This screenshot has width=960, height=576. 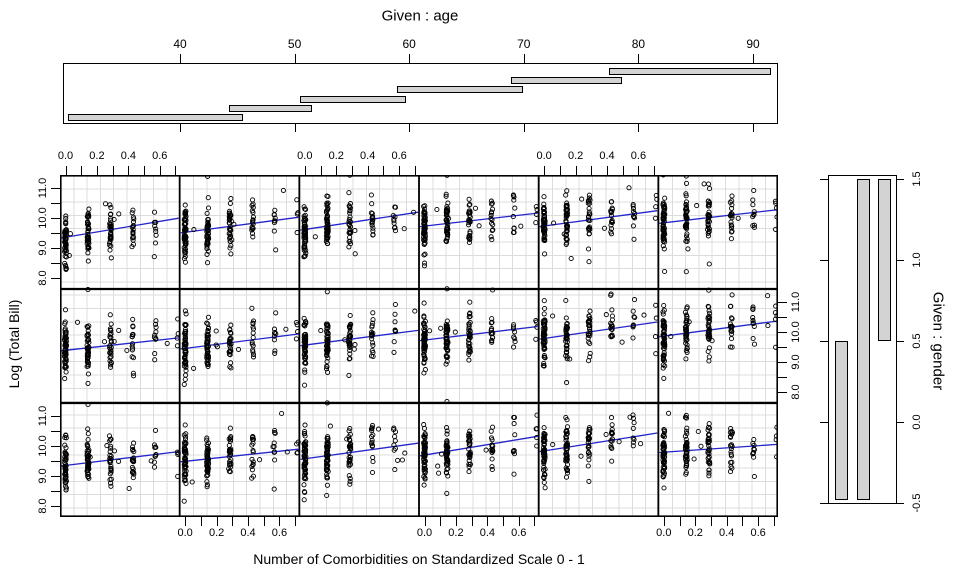 I want to click on age-shingle-bar, so click(x=353, y=99).